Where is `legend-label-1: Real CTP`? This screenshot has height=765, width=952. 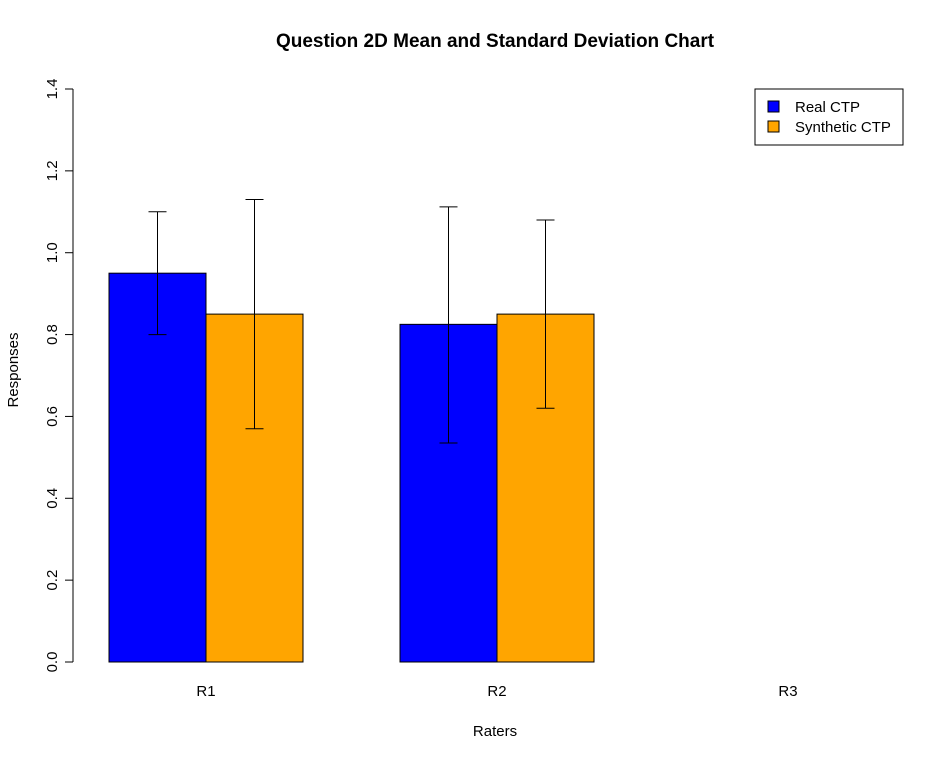 legend-label-1: Real CTP is located at coordinates (827, 107).